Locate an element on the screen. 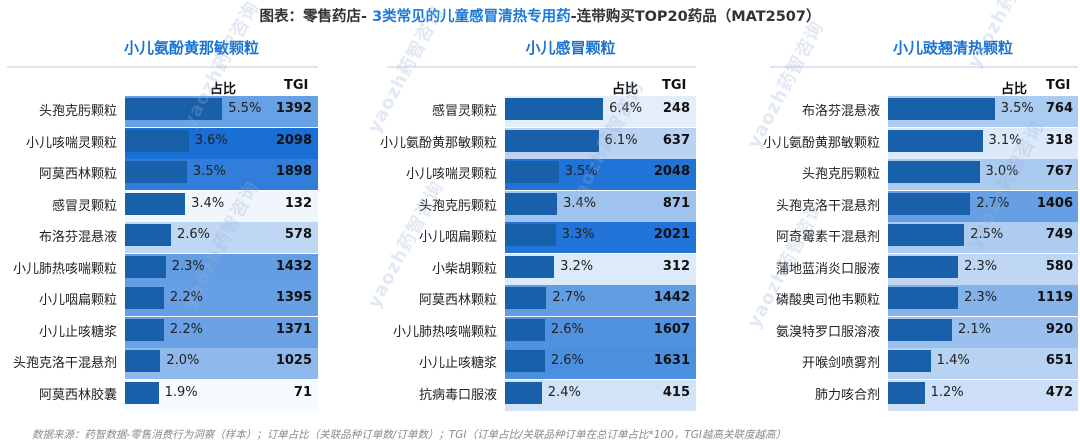 The width and height of the screenshot is (1080, 442). tgi-value: 415 is located at coordinates (676, 392).